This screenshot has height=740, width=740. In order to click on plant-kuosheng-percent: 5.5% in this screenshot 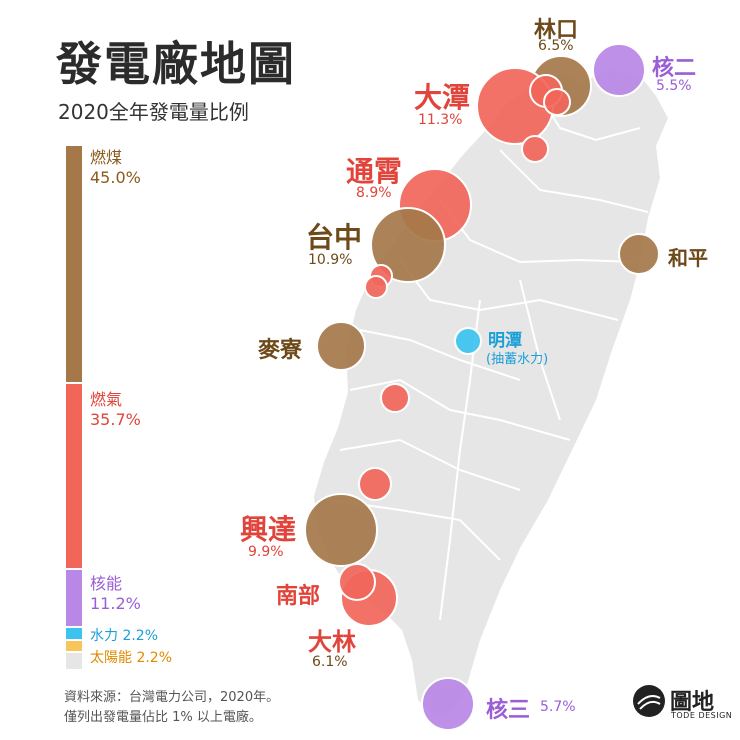, I will do `click(674, 86)`.